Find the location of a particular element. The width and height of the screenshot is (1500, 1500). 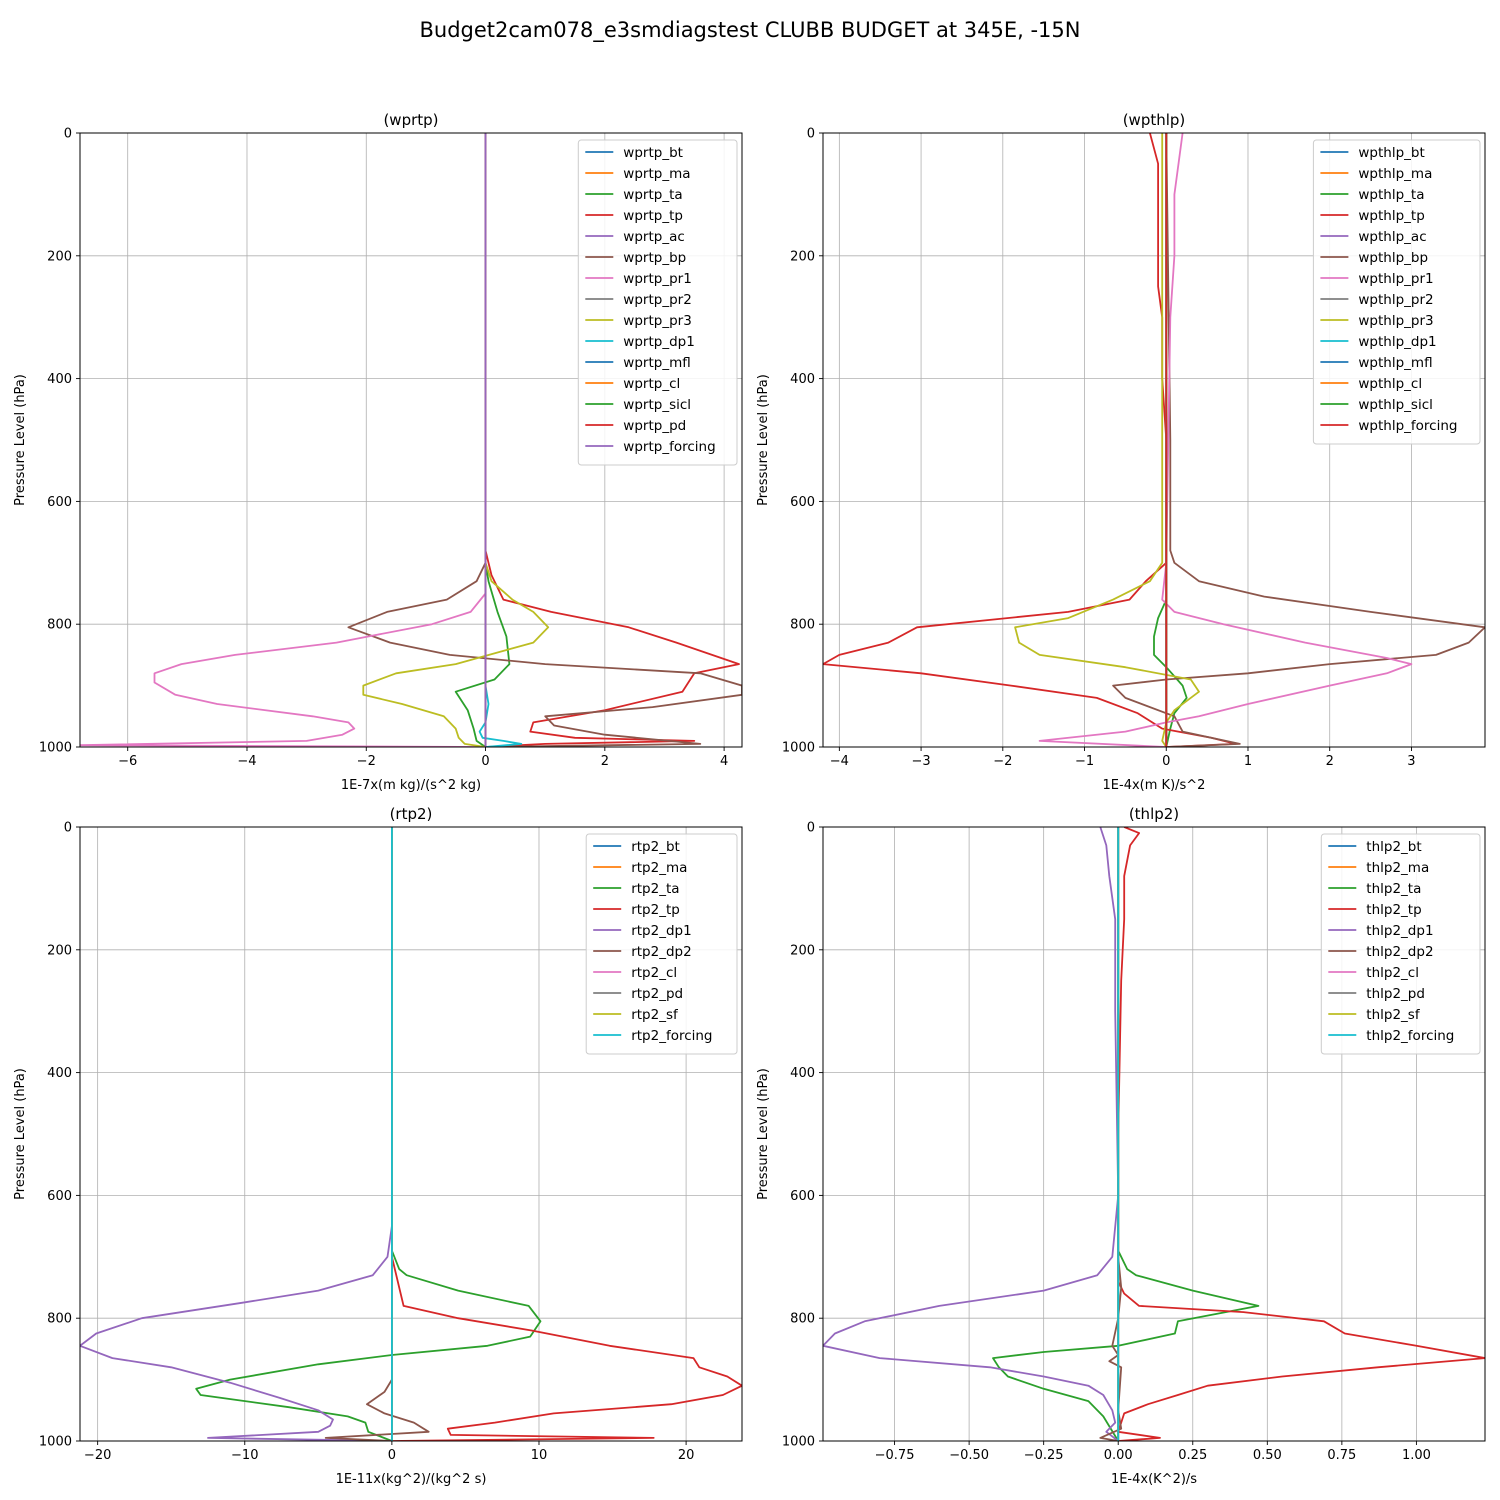

legend-entry: wprtp_dp1 is located at coordinates (659, 342).